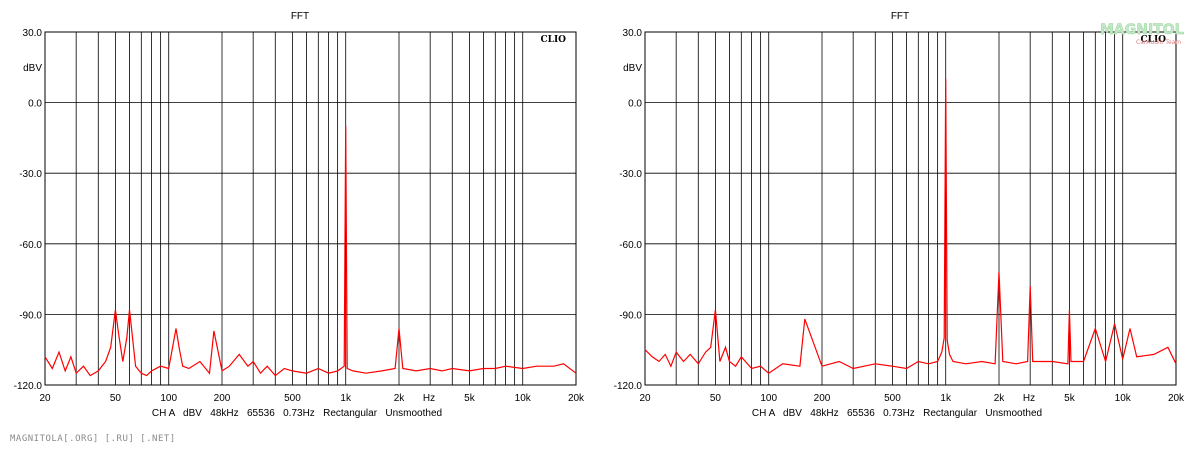 Image resolution: width=1200 pixels, height=450 pixels. I want to click on logo-text: MAGNITOLA, so click(1142, 30).